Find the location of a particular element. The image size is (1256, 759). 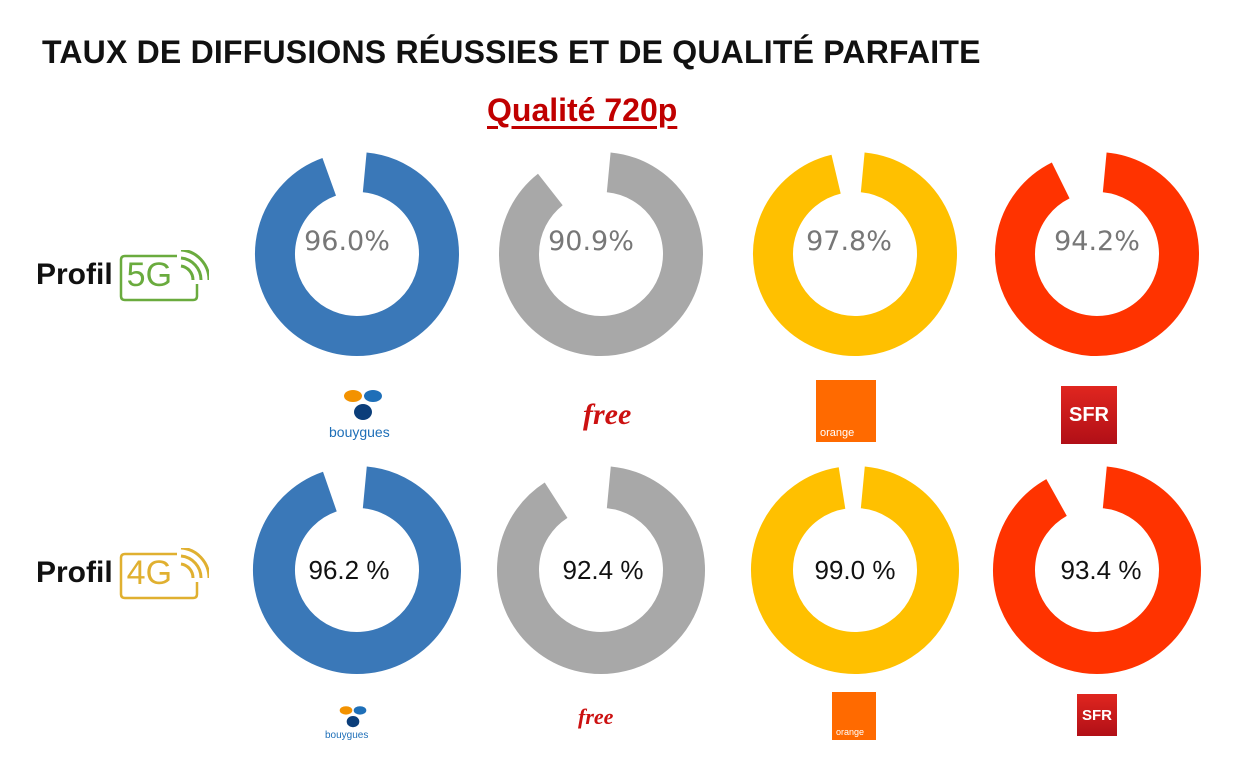

value-label-sfr-4g: 93.4 % is located at coordinates (1101, 570).